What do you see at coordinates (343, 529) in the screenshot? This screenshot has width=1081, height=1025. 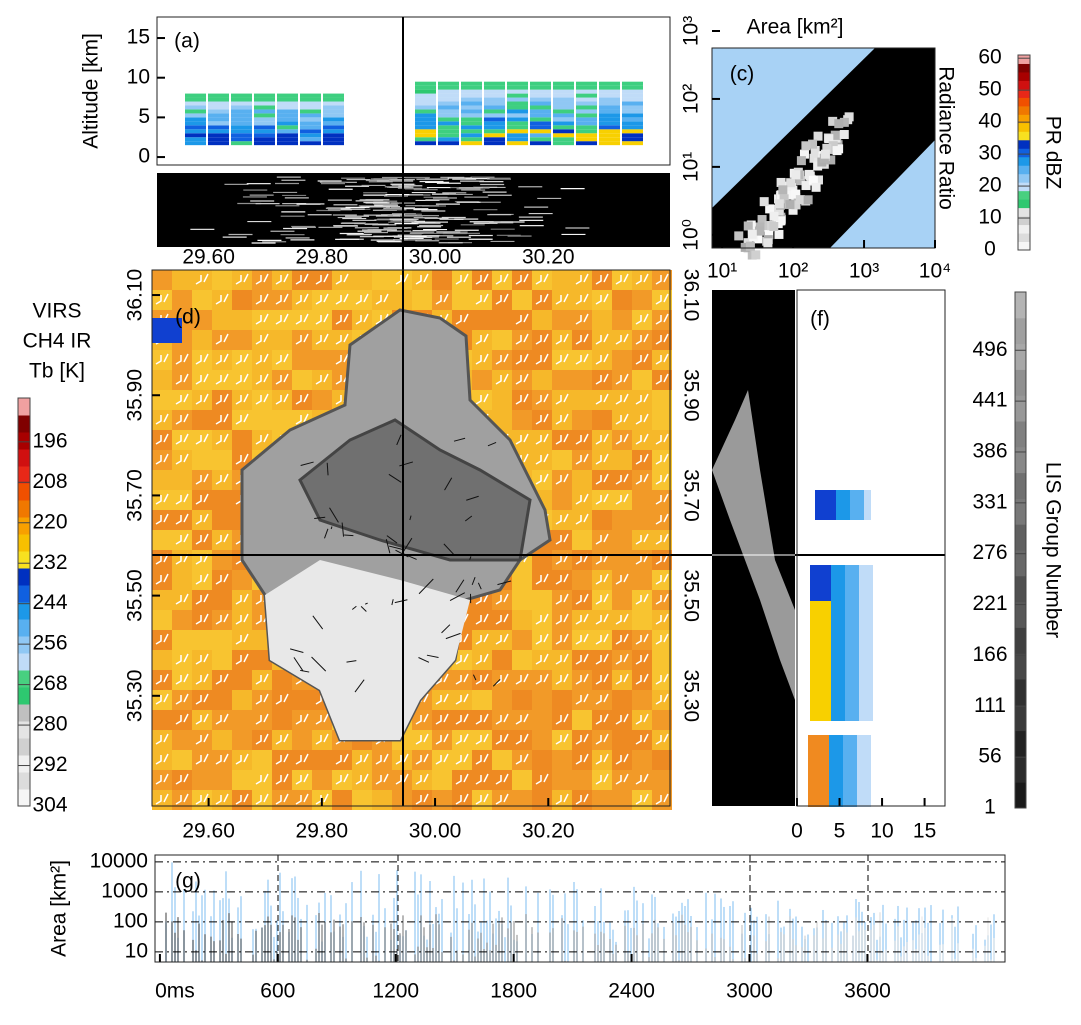 I see `flash-branch` at bounding box center [343, 529].